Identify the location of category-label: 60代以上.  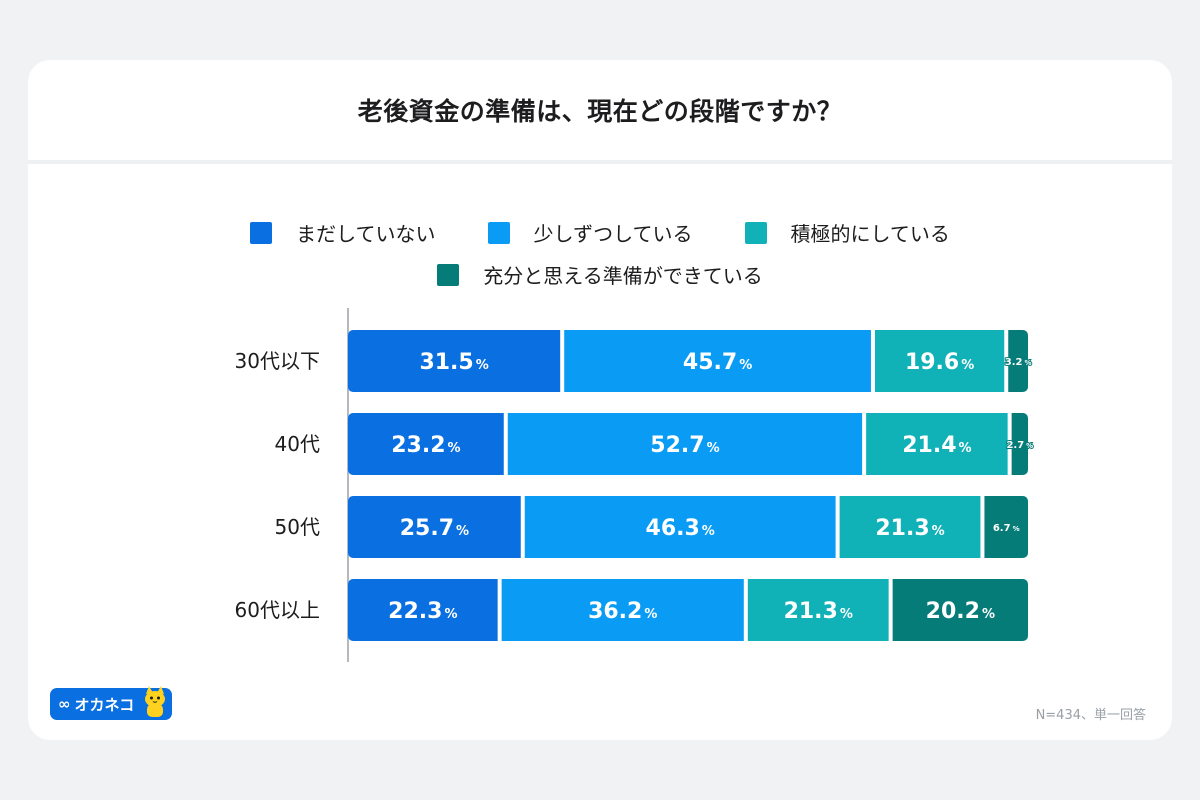
(277, 610).